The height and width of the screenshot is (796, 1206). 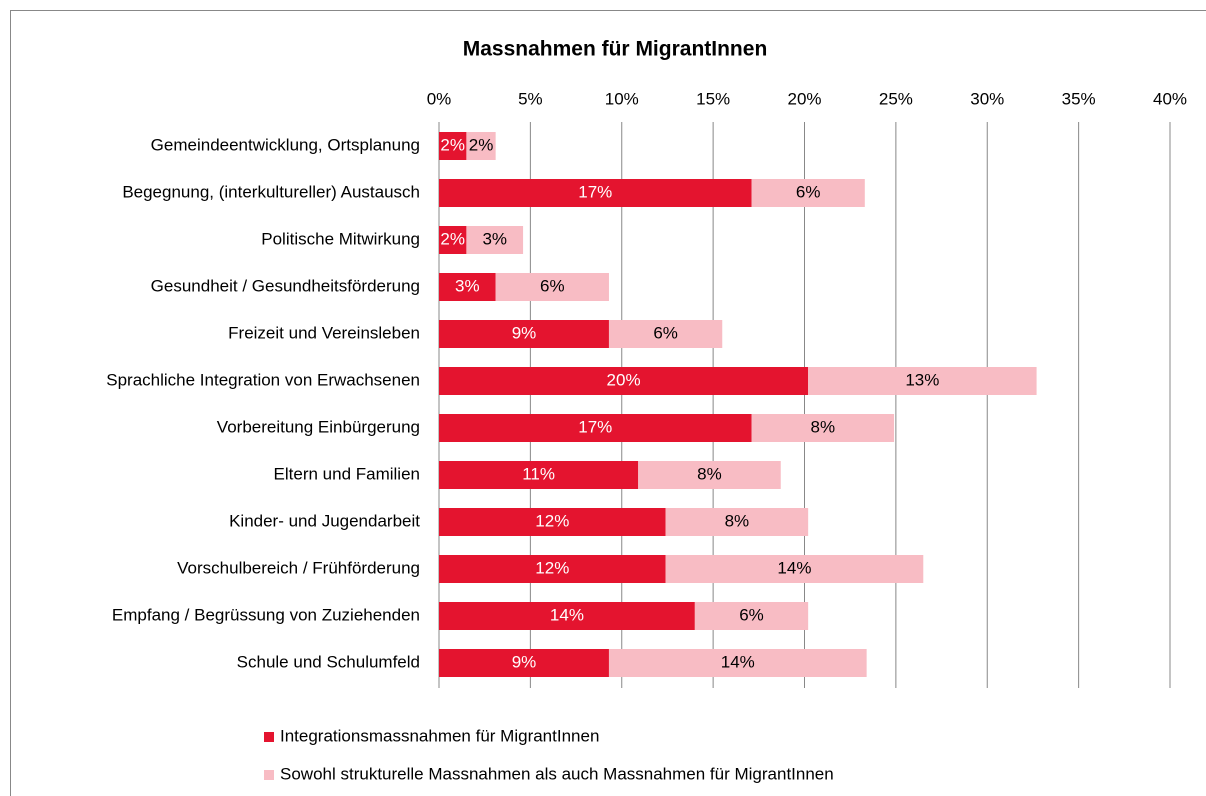 I want to click on y-tick-label: Kinder- und Jugendarbeit, so click(x=324, y=520).